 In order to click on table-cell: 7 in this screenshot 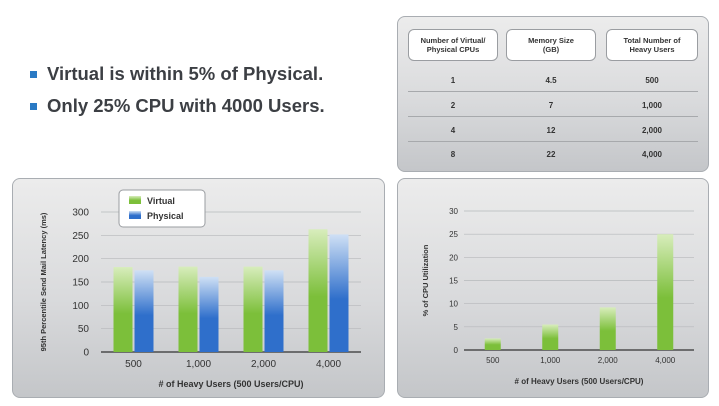, I will do `click(551, 105)`.